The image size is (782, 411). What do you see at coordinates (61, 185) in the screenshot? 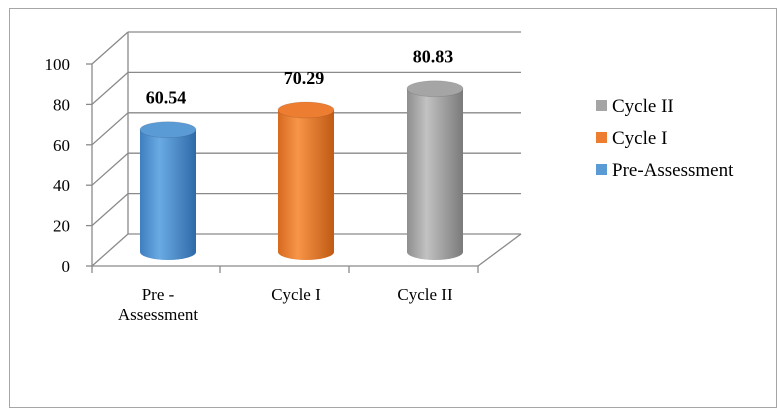
I see `y-tick-label: 40` at bounding box center [61, 185].